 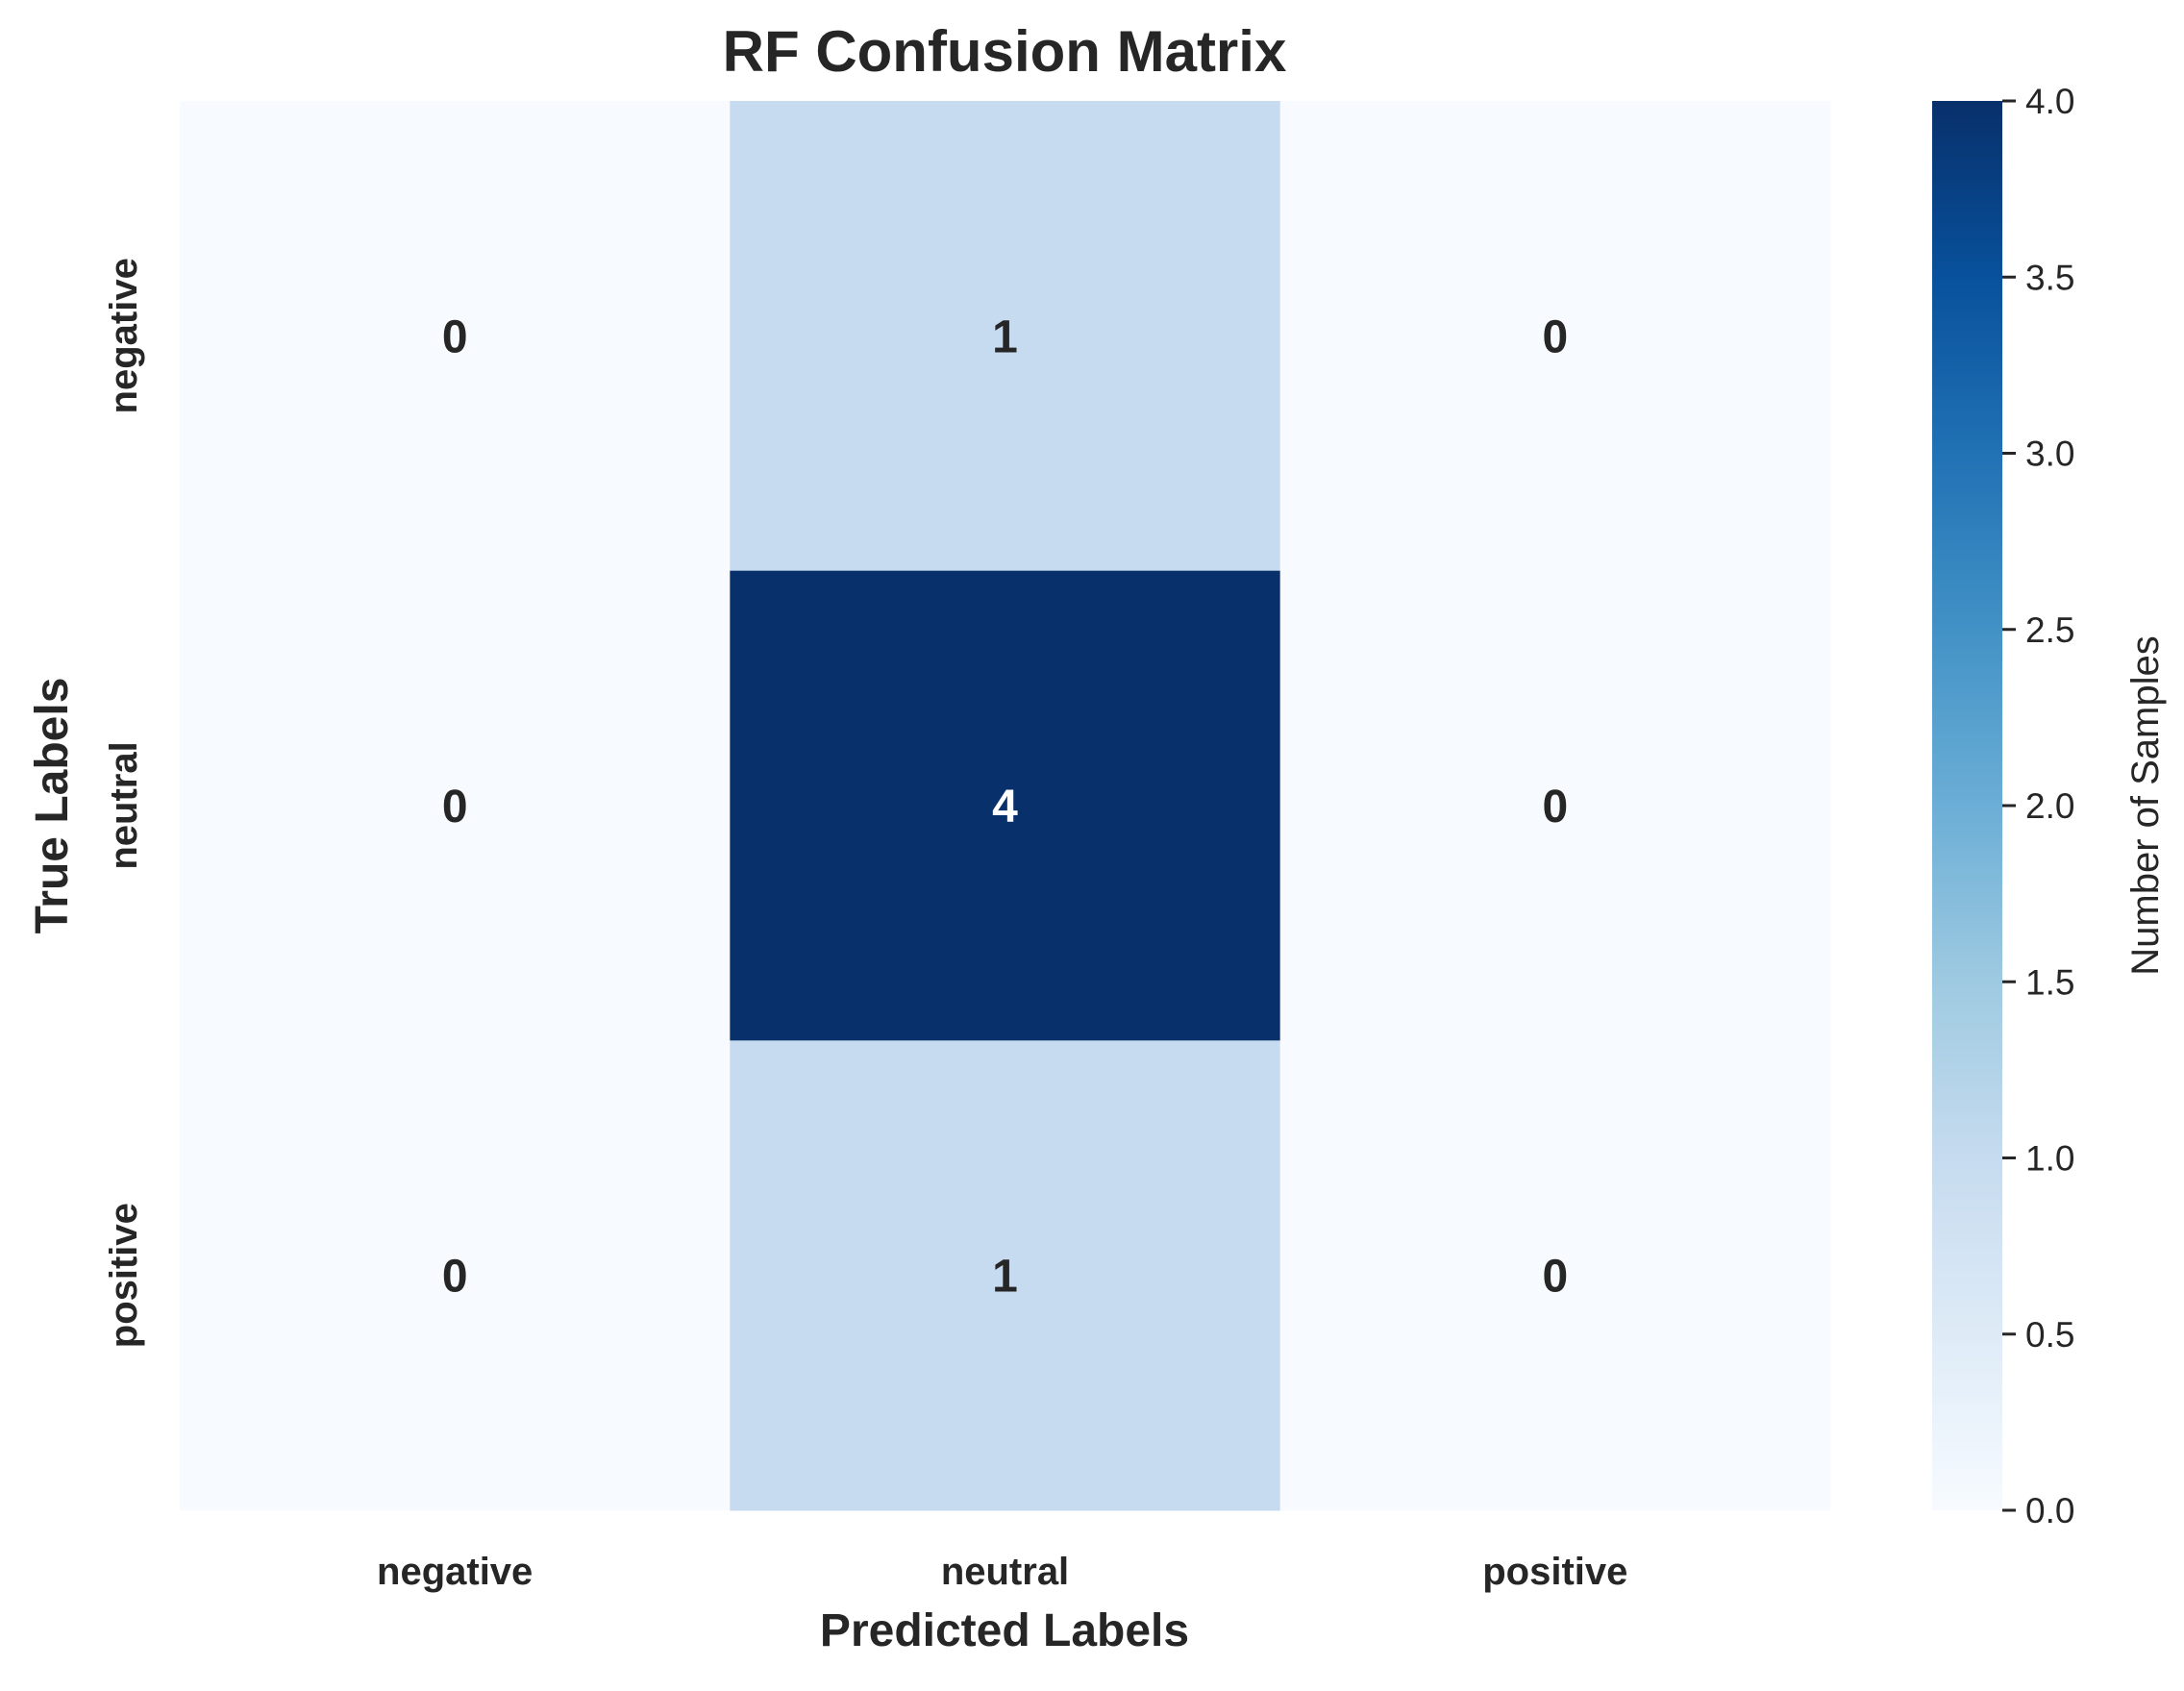 I want to click on y-axis-label: True Labels, so click(x=53, y=806).